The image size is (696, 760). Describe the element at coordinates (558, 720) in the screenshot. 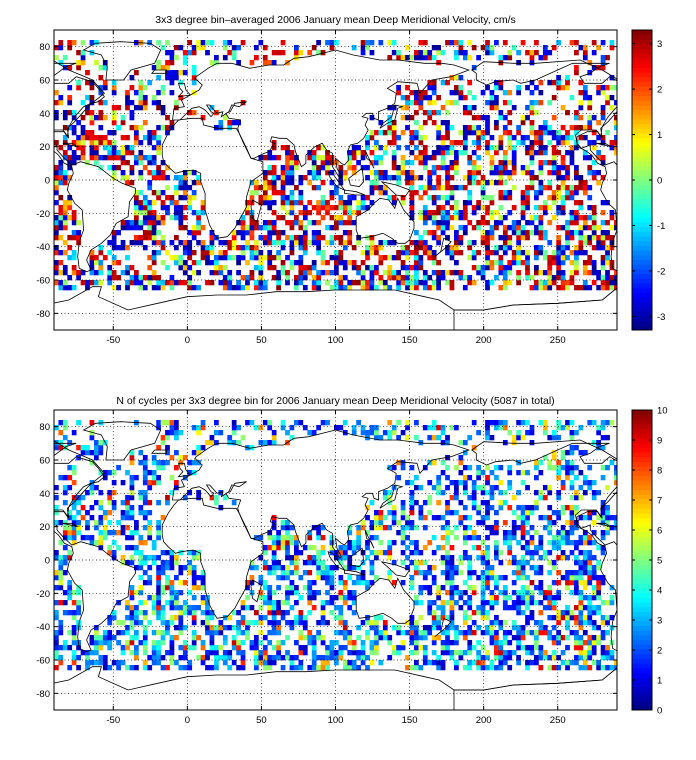

I see `x-tick-label: 250` at that location.